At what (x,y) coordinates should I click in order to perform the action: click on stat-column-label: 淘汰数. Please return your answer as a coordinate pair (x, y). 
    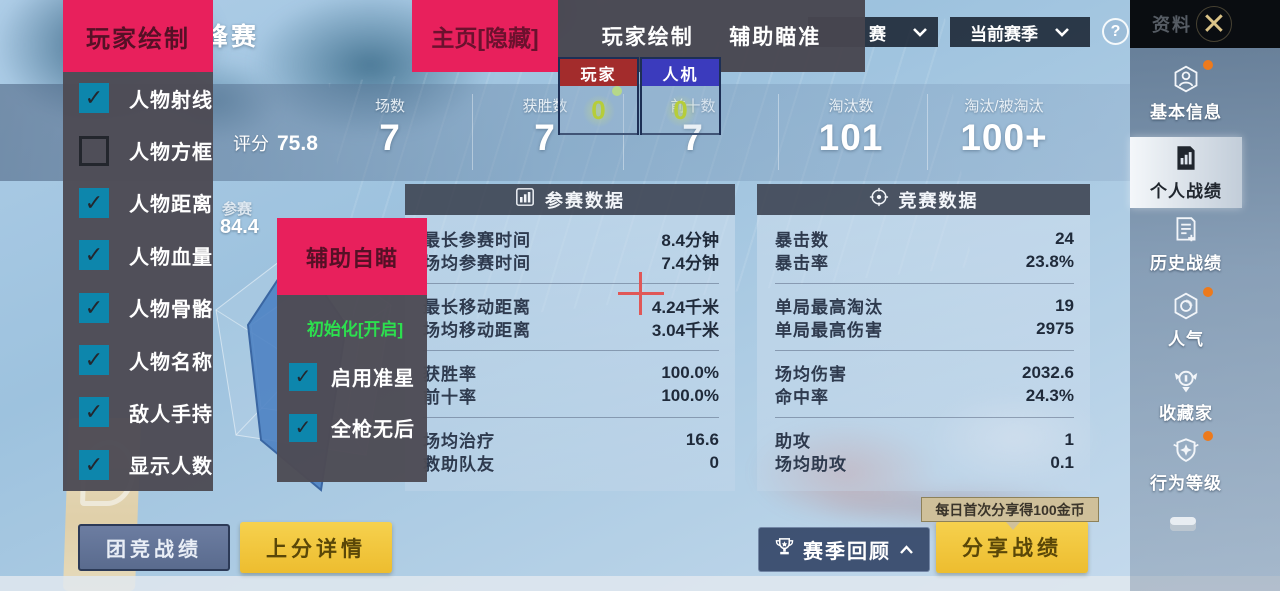
    Looking at the image, I should click on (851, 106).